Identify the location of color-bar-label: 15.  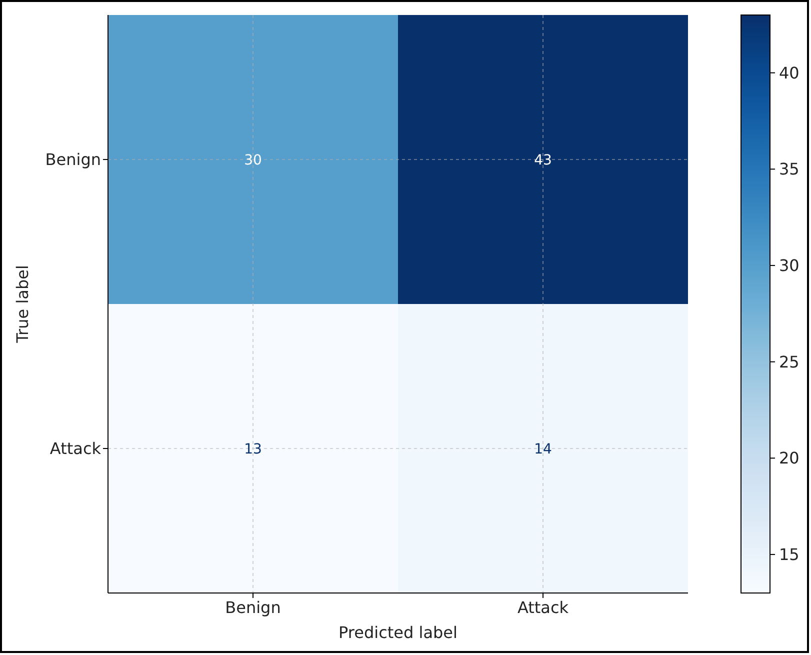
(789, 554).